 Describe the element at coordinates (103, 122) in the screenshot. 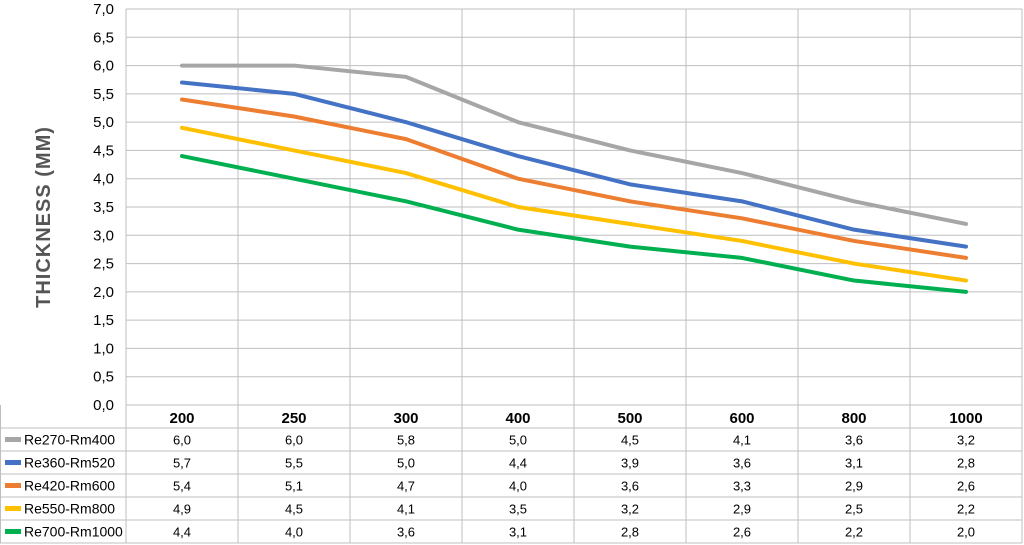

I see `y-tick-label: 5,0` at that location.